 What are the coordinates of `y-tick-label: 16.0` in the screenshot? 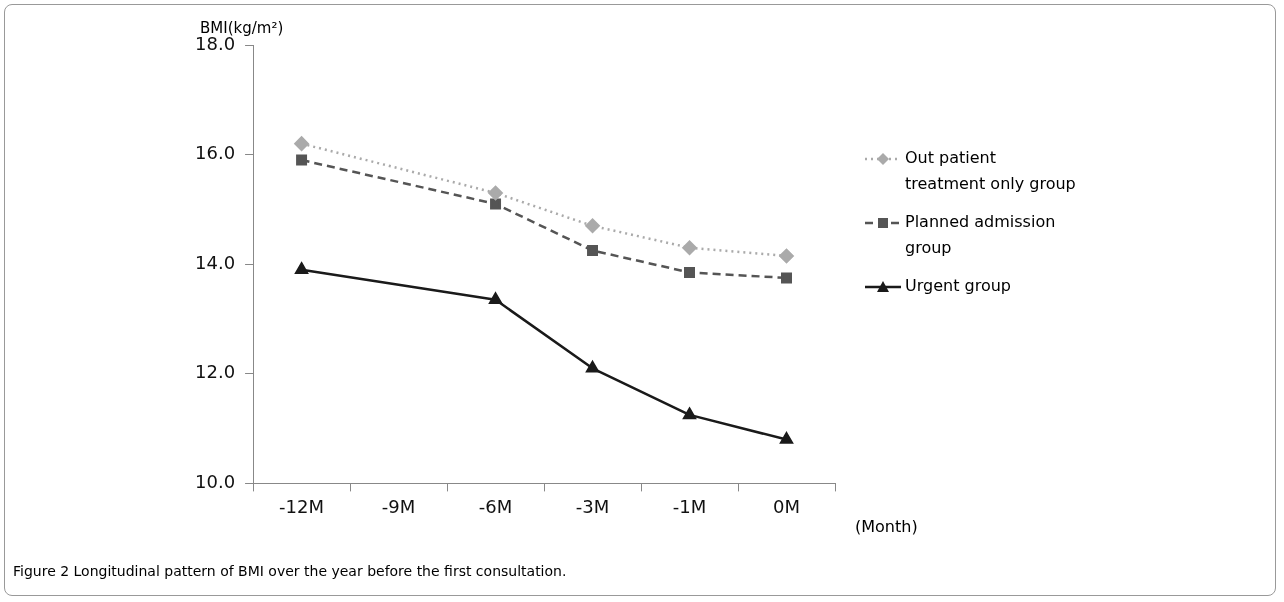 It's located at (215, 153).